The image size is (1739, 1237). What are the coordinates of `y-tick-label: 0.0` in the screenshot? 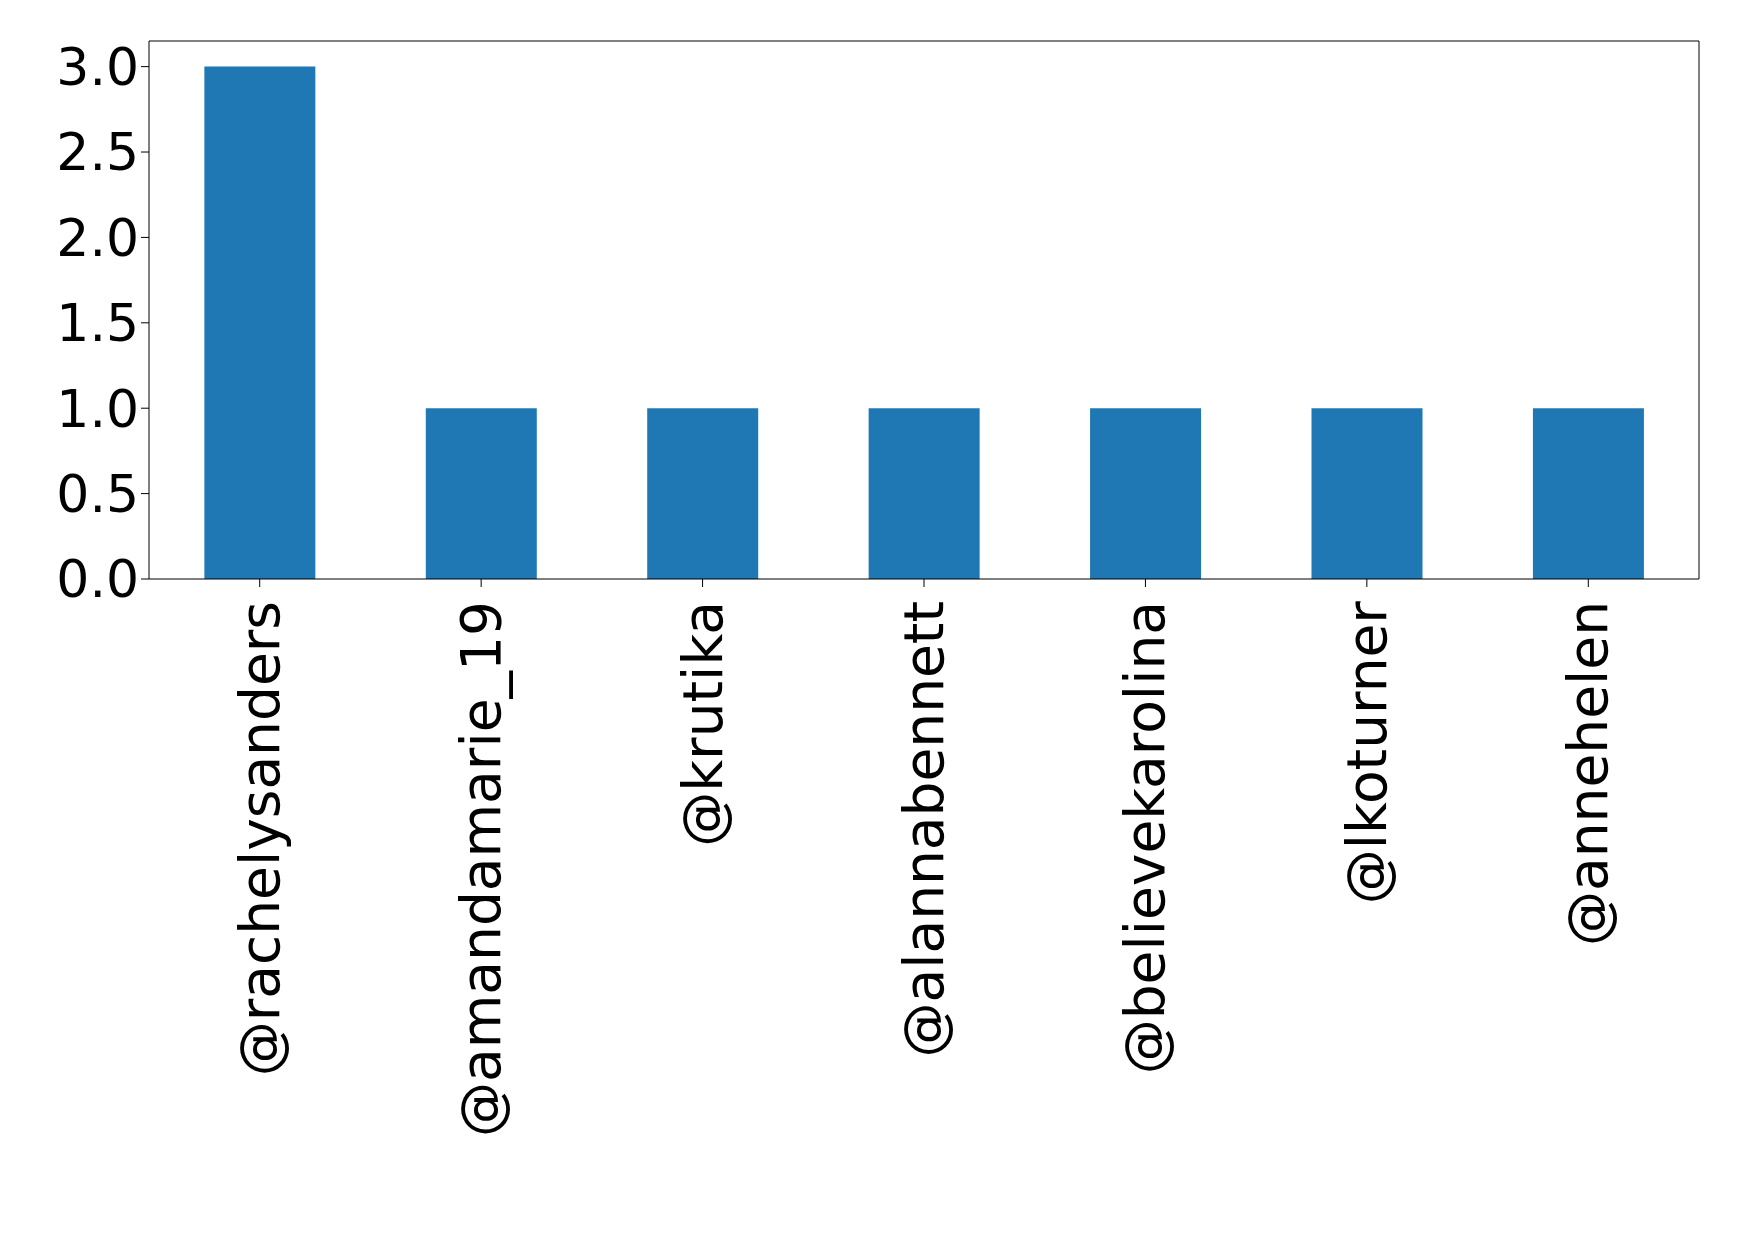 It's located at (97, 579).